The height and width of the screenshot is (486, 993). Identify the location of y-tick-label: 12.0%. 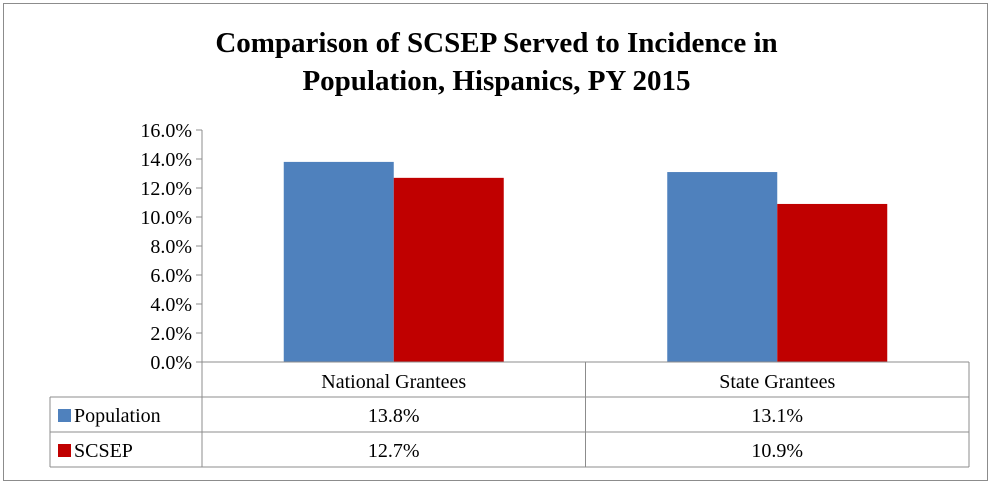
(166, 189).